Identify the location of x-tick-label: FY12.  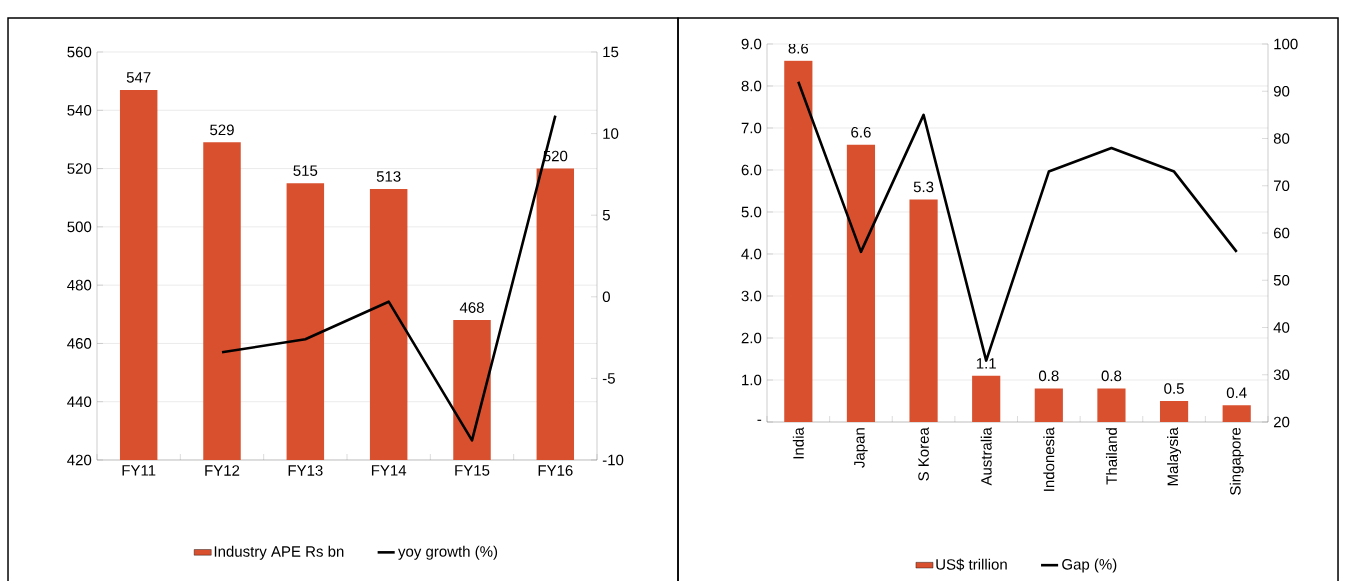
(222, 470).